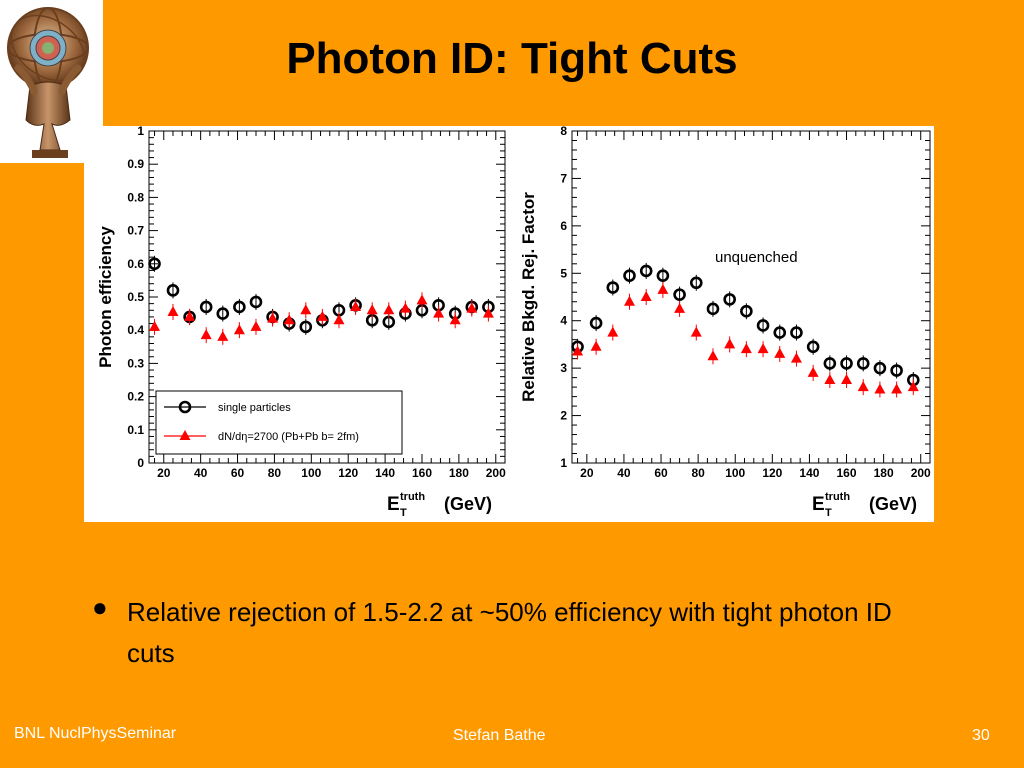  What do you see at coordinates (135, 264) in the screenshot?
I see `y-tick-label: 0.6` at bounding box center [135, 264].